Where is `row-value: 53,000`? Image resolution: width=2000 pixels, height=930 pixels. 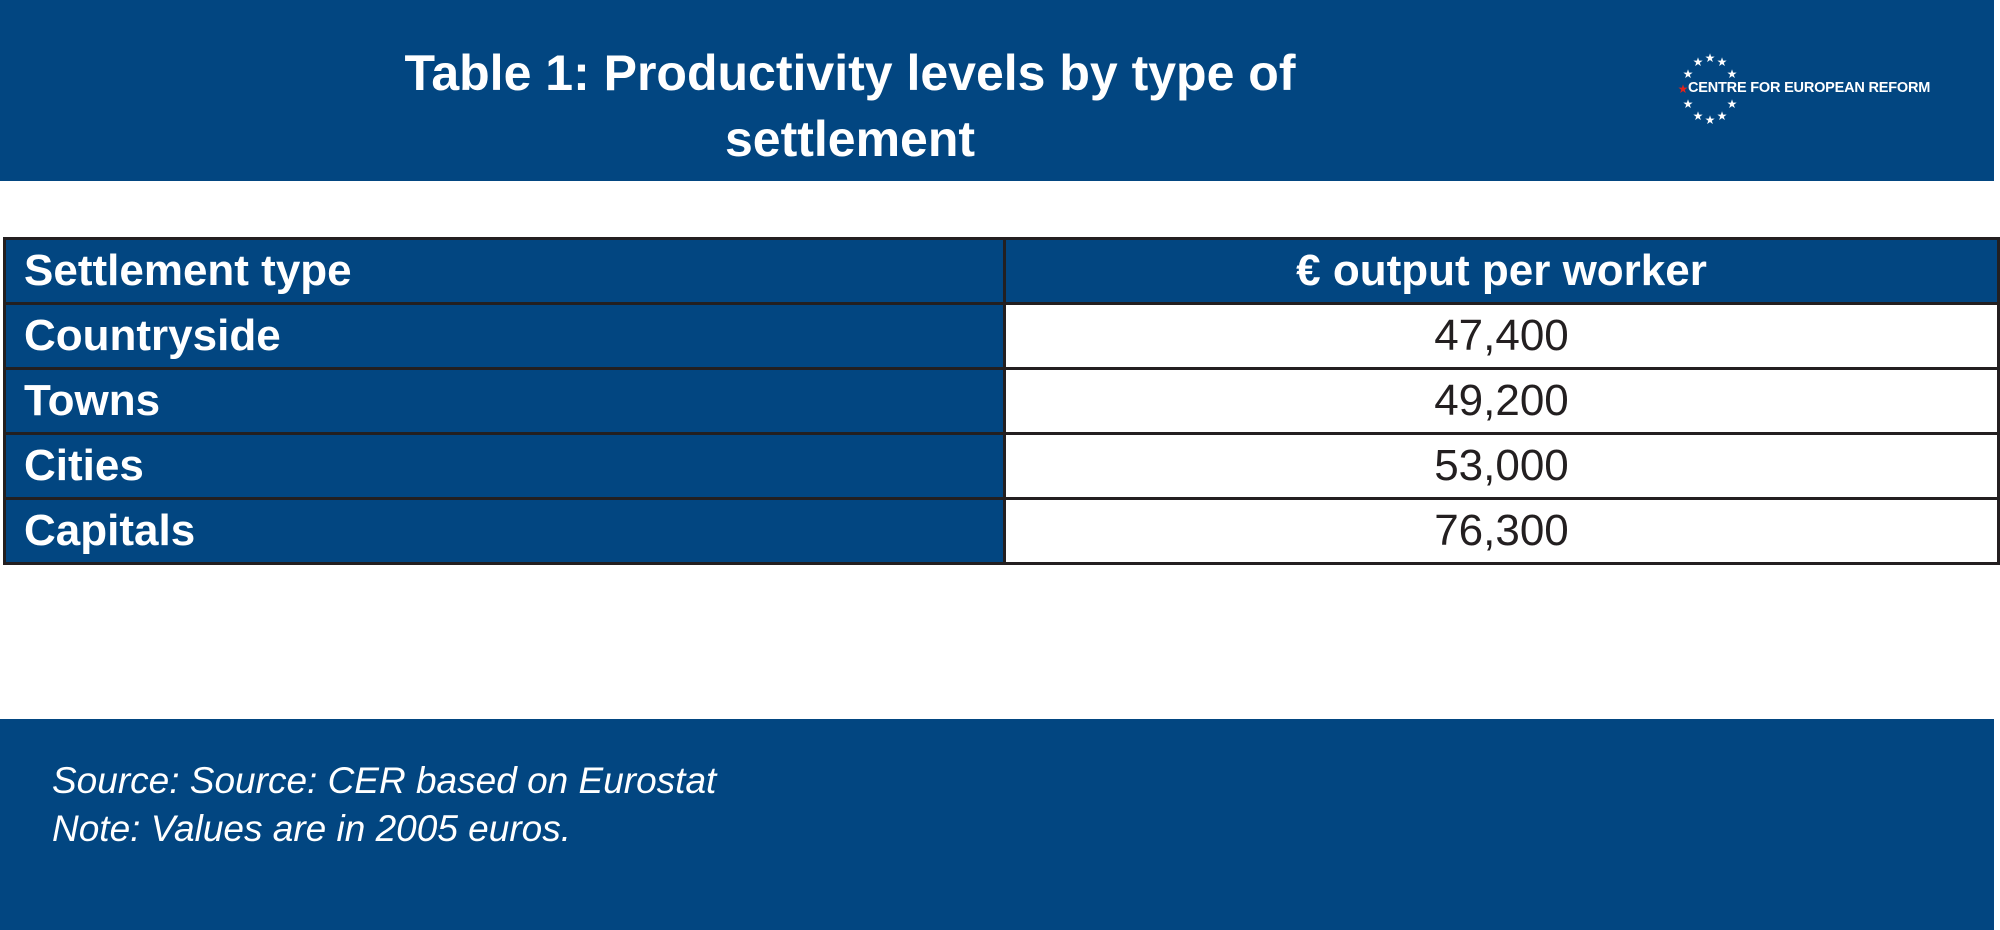
row-value: 53,000 is located at coordinates (1501, 466).